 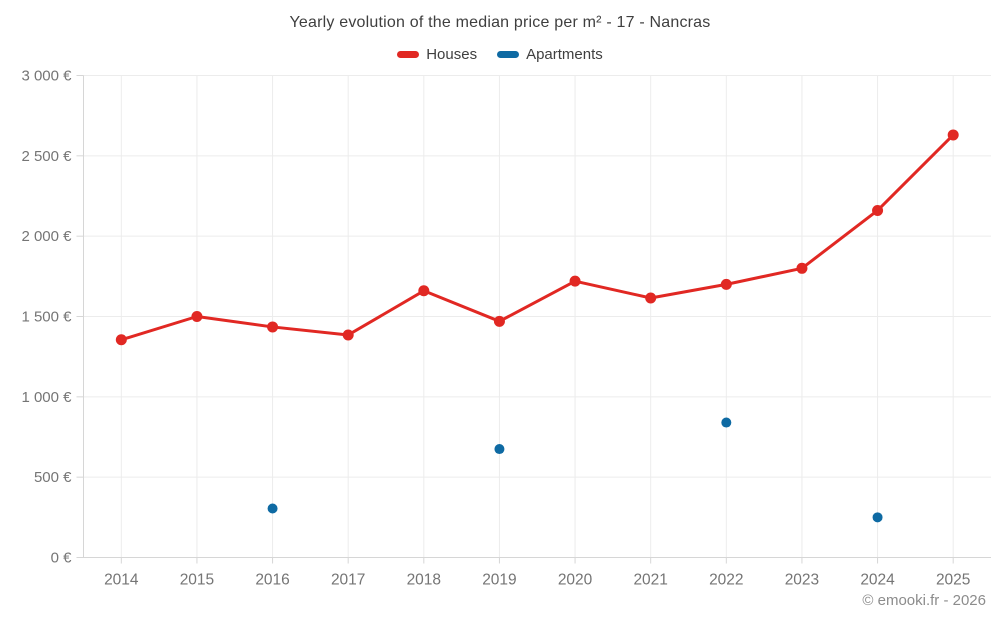 I want to click on apartments-point-2022, so click(x=726, y=422).